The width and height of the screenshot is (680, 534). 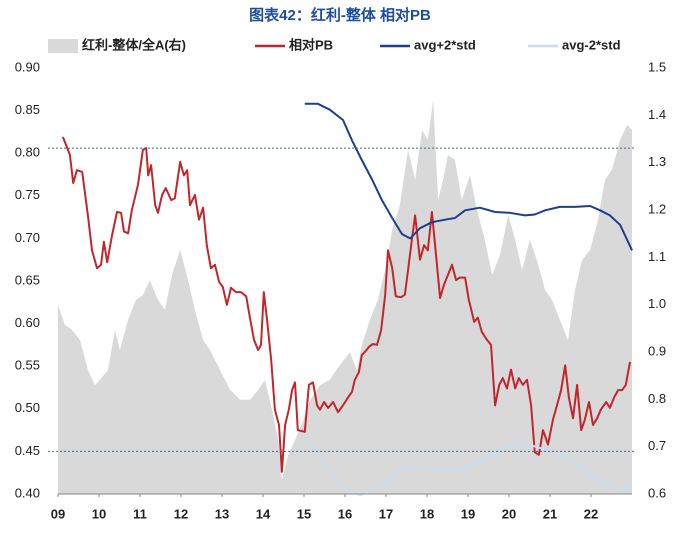 What do you see at coordinates (550, 513) in the screenshot?
I see `x-tick-label: 21` at bounding box center [550, 513].